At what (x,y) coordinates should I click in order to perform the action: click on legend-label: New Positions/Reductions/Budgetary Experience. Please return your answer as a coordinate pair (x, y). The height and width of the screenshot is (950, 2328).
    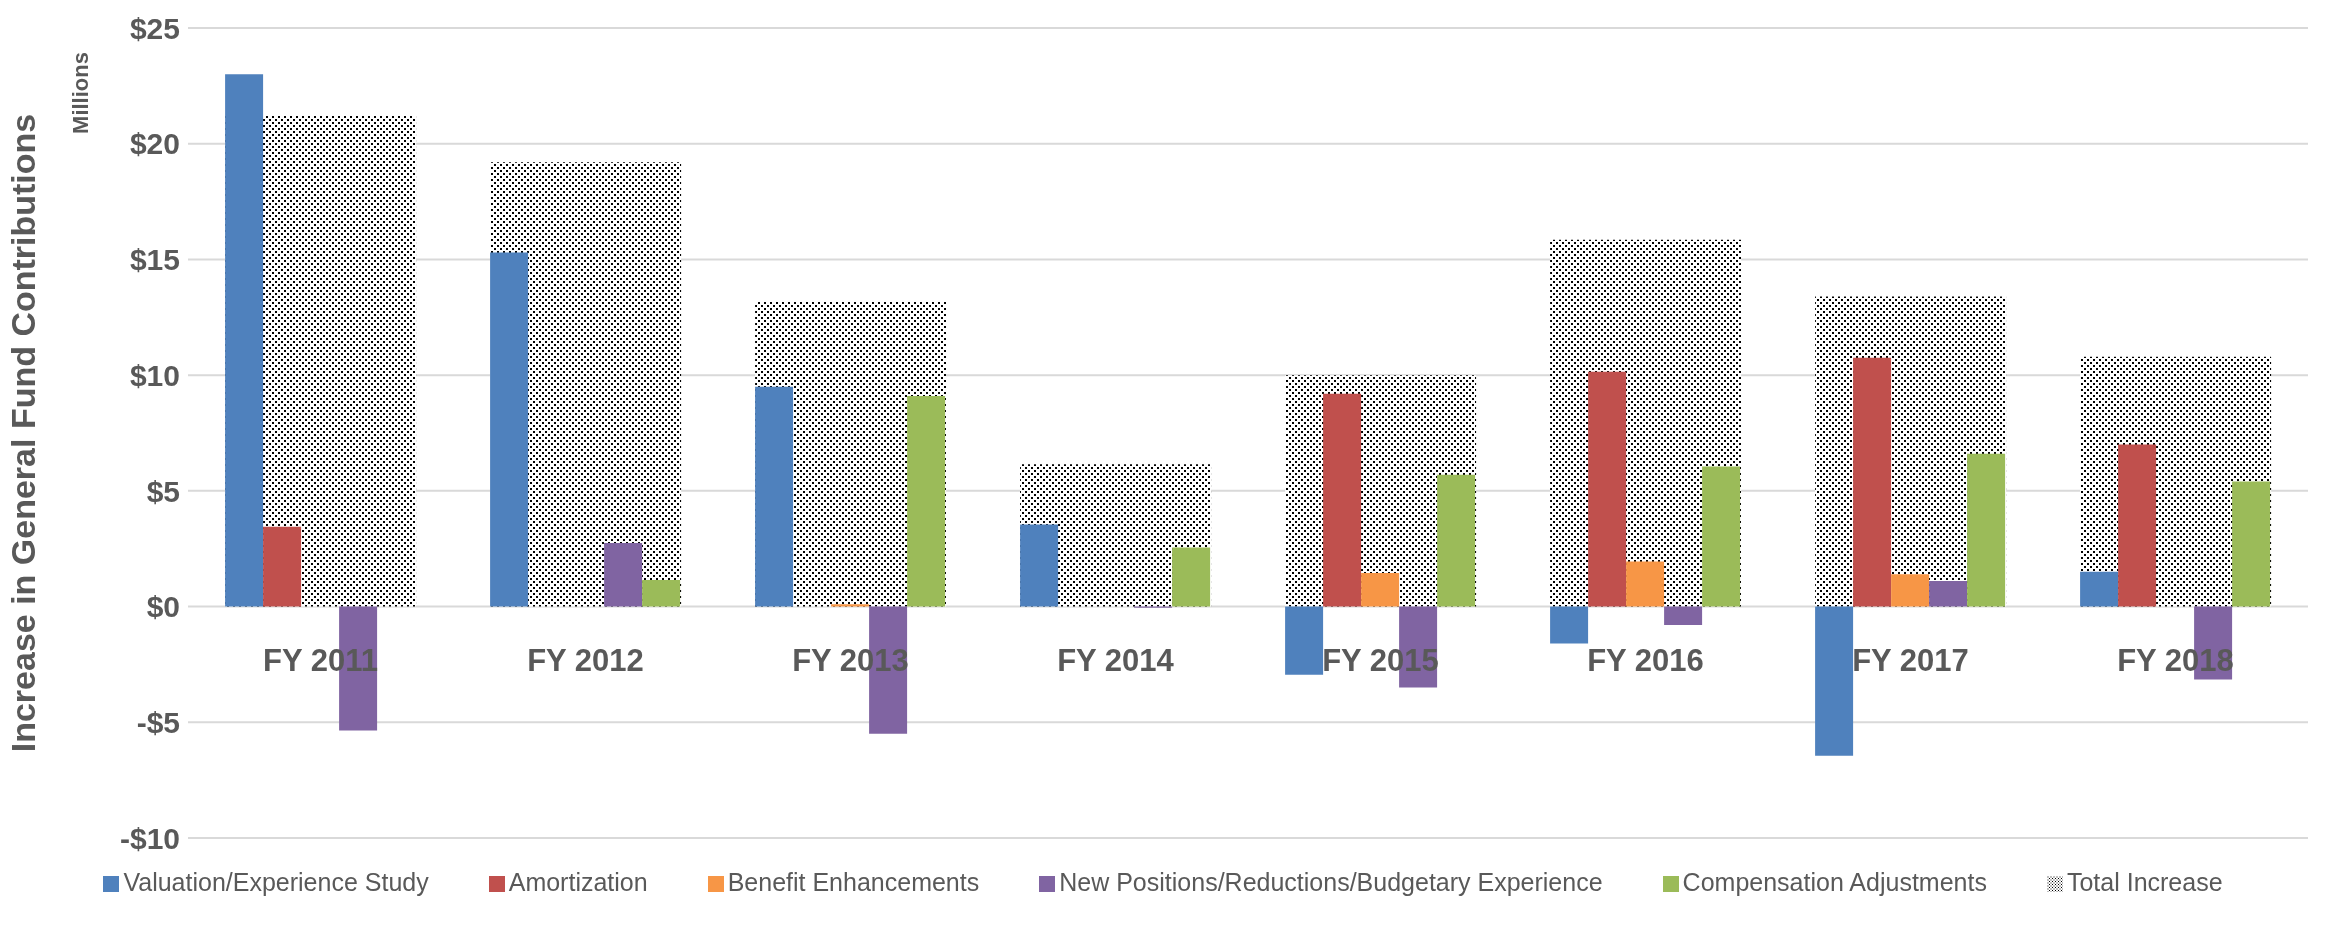
    Looking at the image, I should click on (1331, 882).